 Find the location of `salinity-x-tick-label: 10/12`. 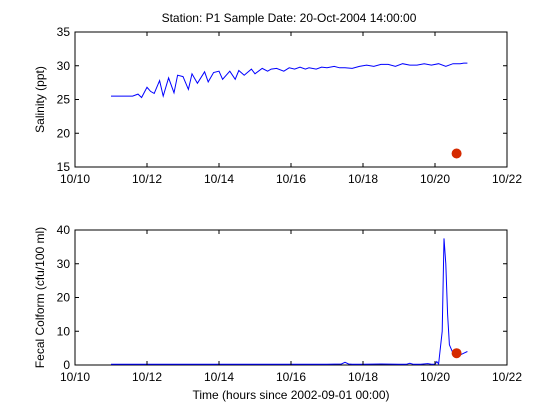

salinity-x-tick-label: 10/12 is located at coordinates (147, 179).